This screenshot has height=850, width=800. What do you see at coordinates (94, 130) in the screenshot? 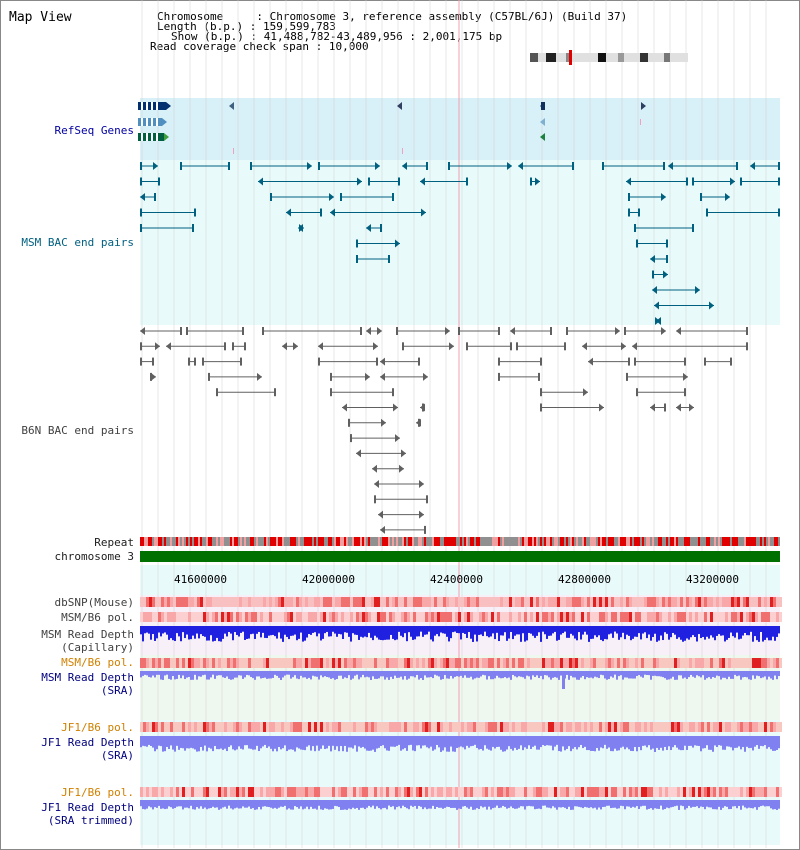
I see `track-label-refseq: RefSeq Genes` at bounding box center [94, 130].